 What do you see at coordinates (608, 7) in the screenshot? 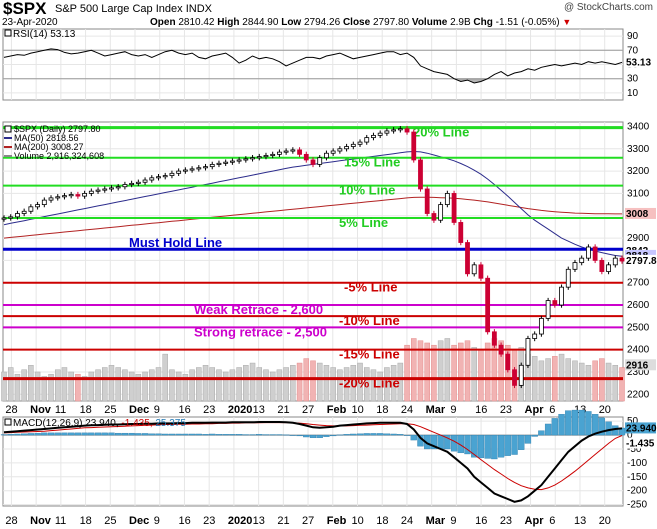
I see `credit-text: @ StockCharts.com` at bounding box center [608, 7].